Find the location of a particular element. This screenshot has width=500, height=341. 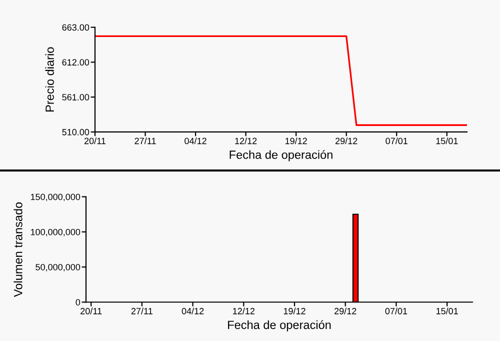

y-axis-title: Precio diario is located at coordinates (49, 79).